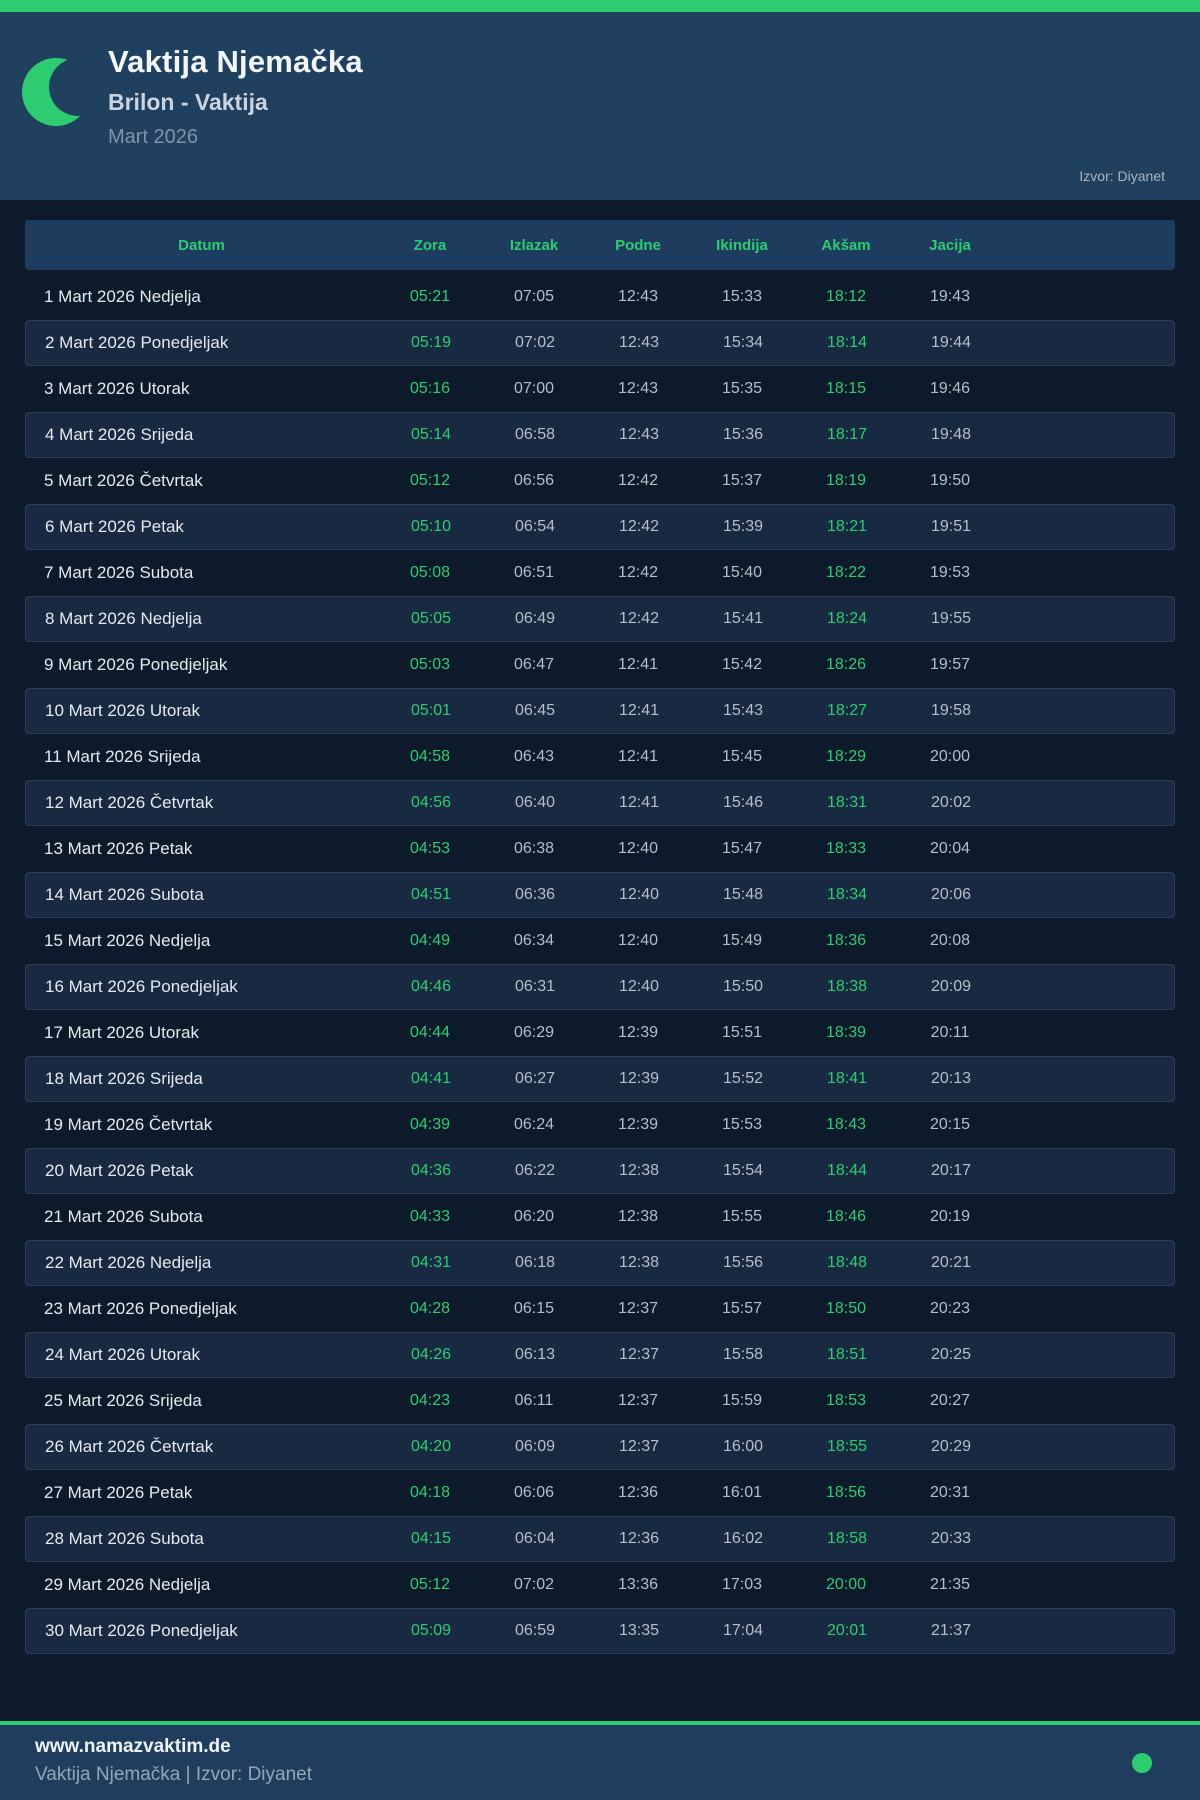 This screenshot has width=1200, height=1800. What do you see at coordinates (430, 572) in the screenshot?
I see `time-zora: 05:08` at bounding box center [430, 572].